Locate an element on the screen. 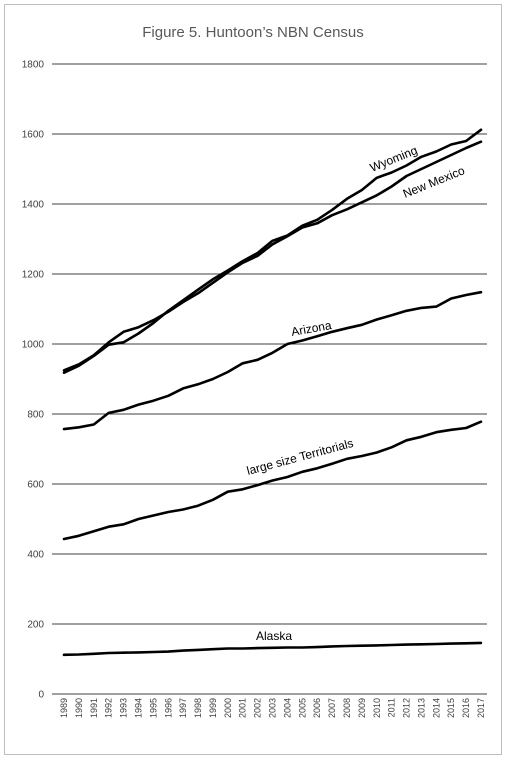 The height and width of the screenshot is (759, 506). x-tick-label: 1998 is located at coordinates (198, 708).